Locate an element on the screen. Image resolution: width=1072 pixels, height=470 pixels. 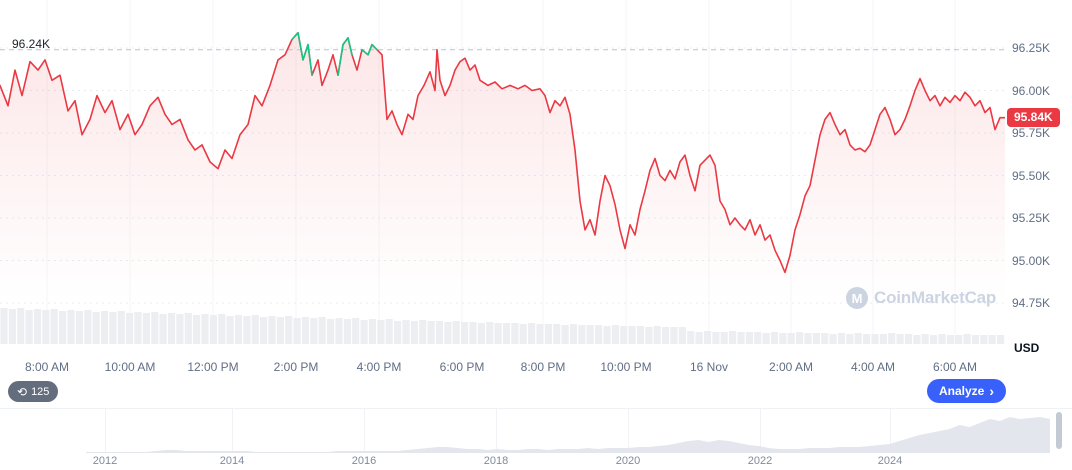
time-axis-tick: 12:00 PM is located at coordinates (213, 367).